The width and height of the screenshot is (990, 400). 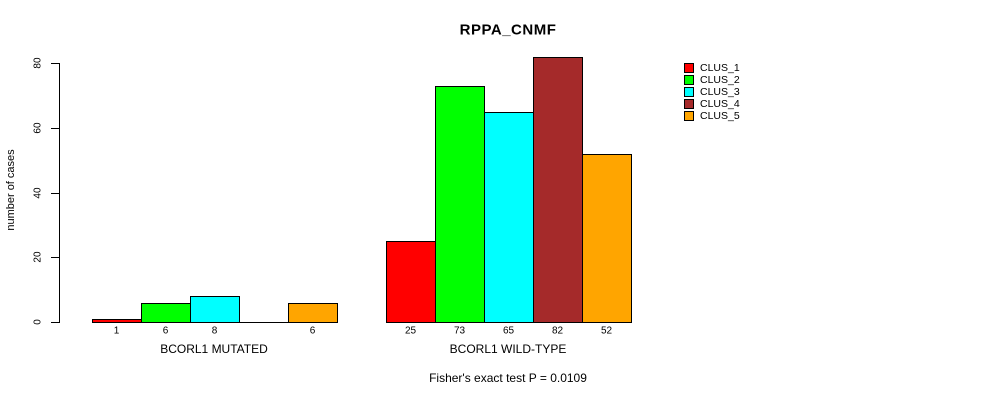 I want to click on legend-item-clus_5: CLUS_5, so click(x=712, y=116).